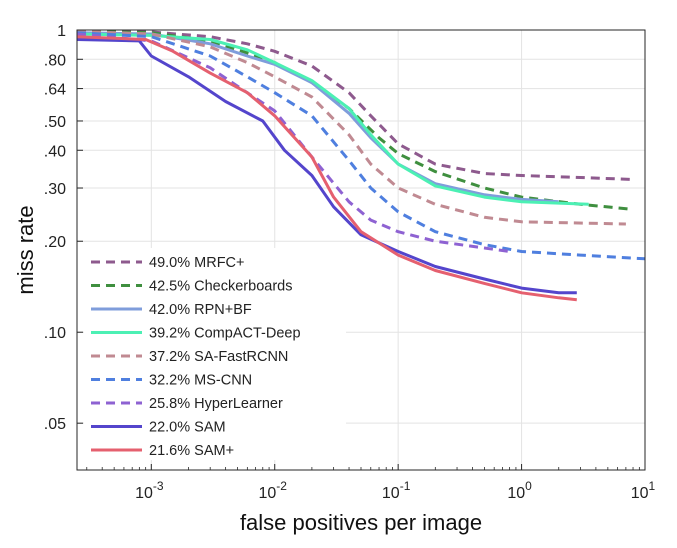 This screenshot has height=548, width=677. I want to click on legend-label: 42.5% Checkerboards, so click(220, 287).